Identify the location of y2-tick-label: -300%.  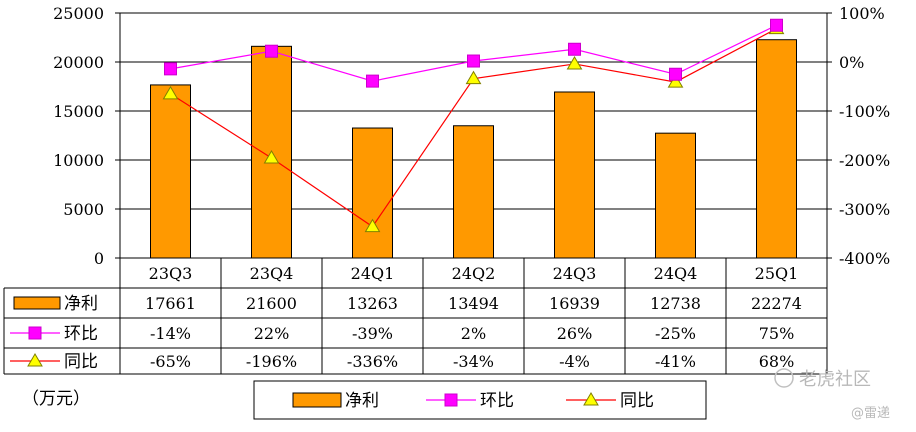
(864, 209).